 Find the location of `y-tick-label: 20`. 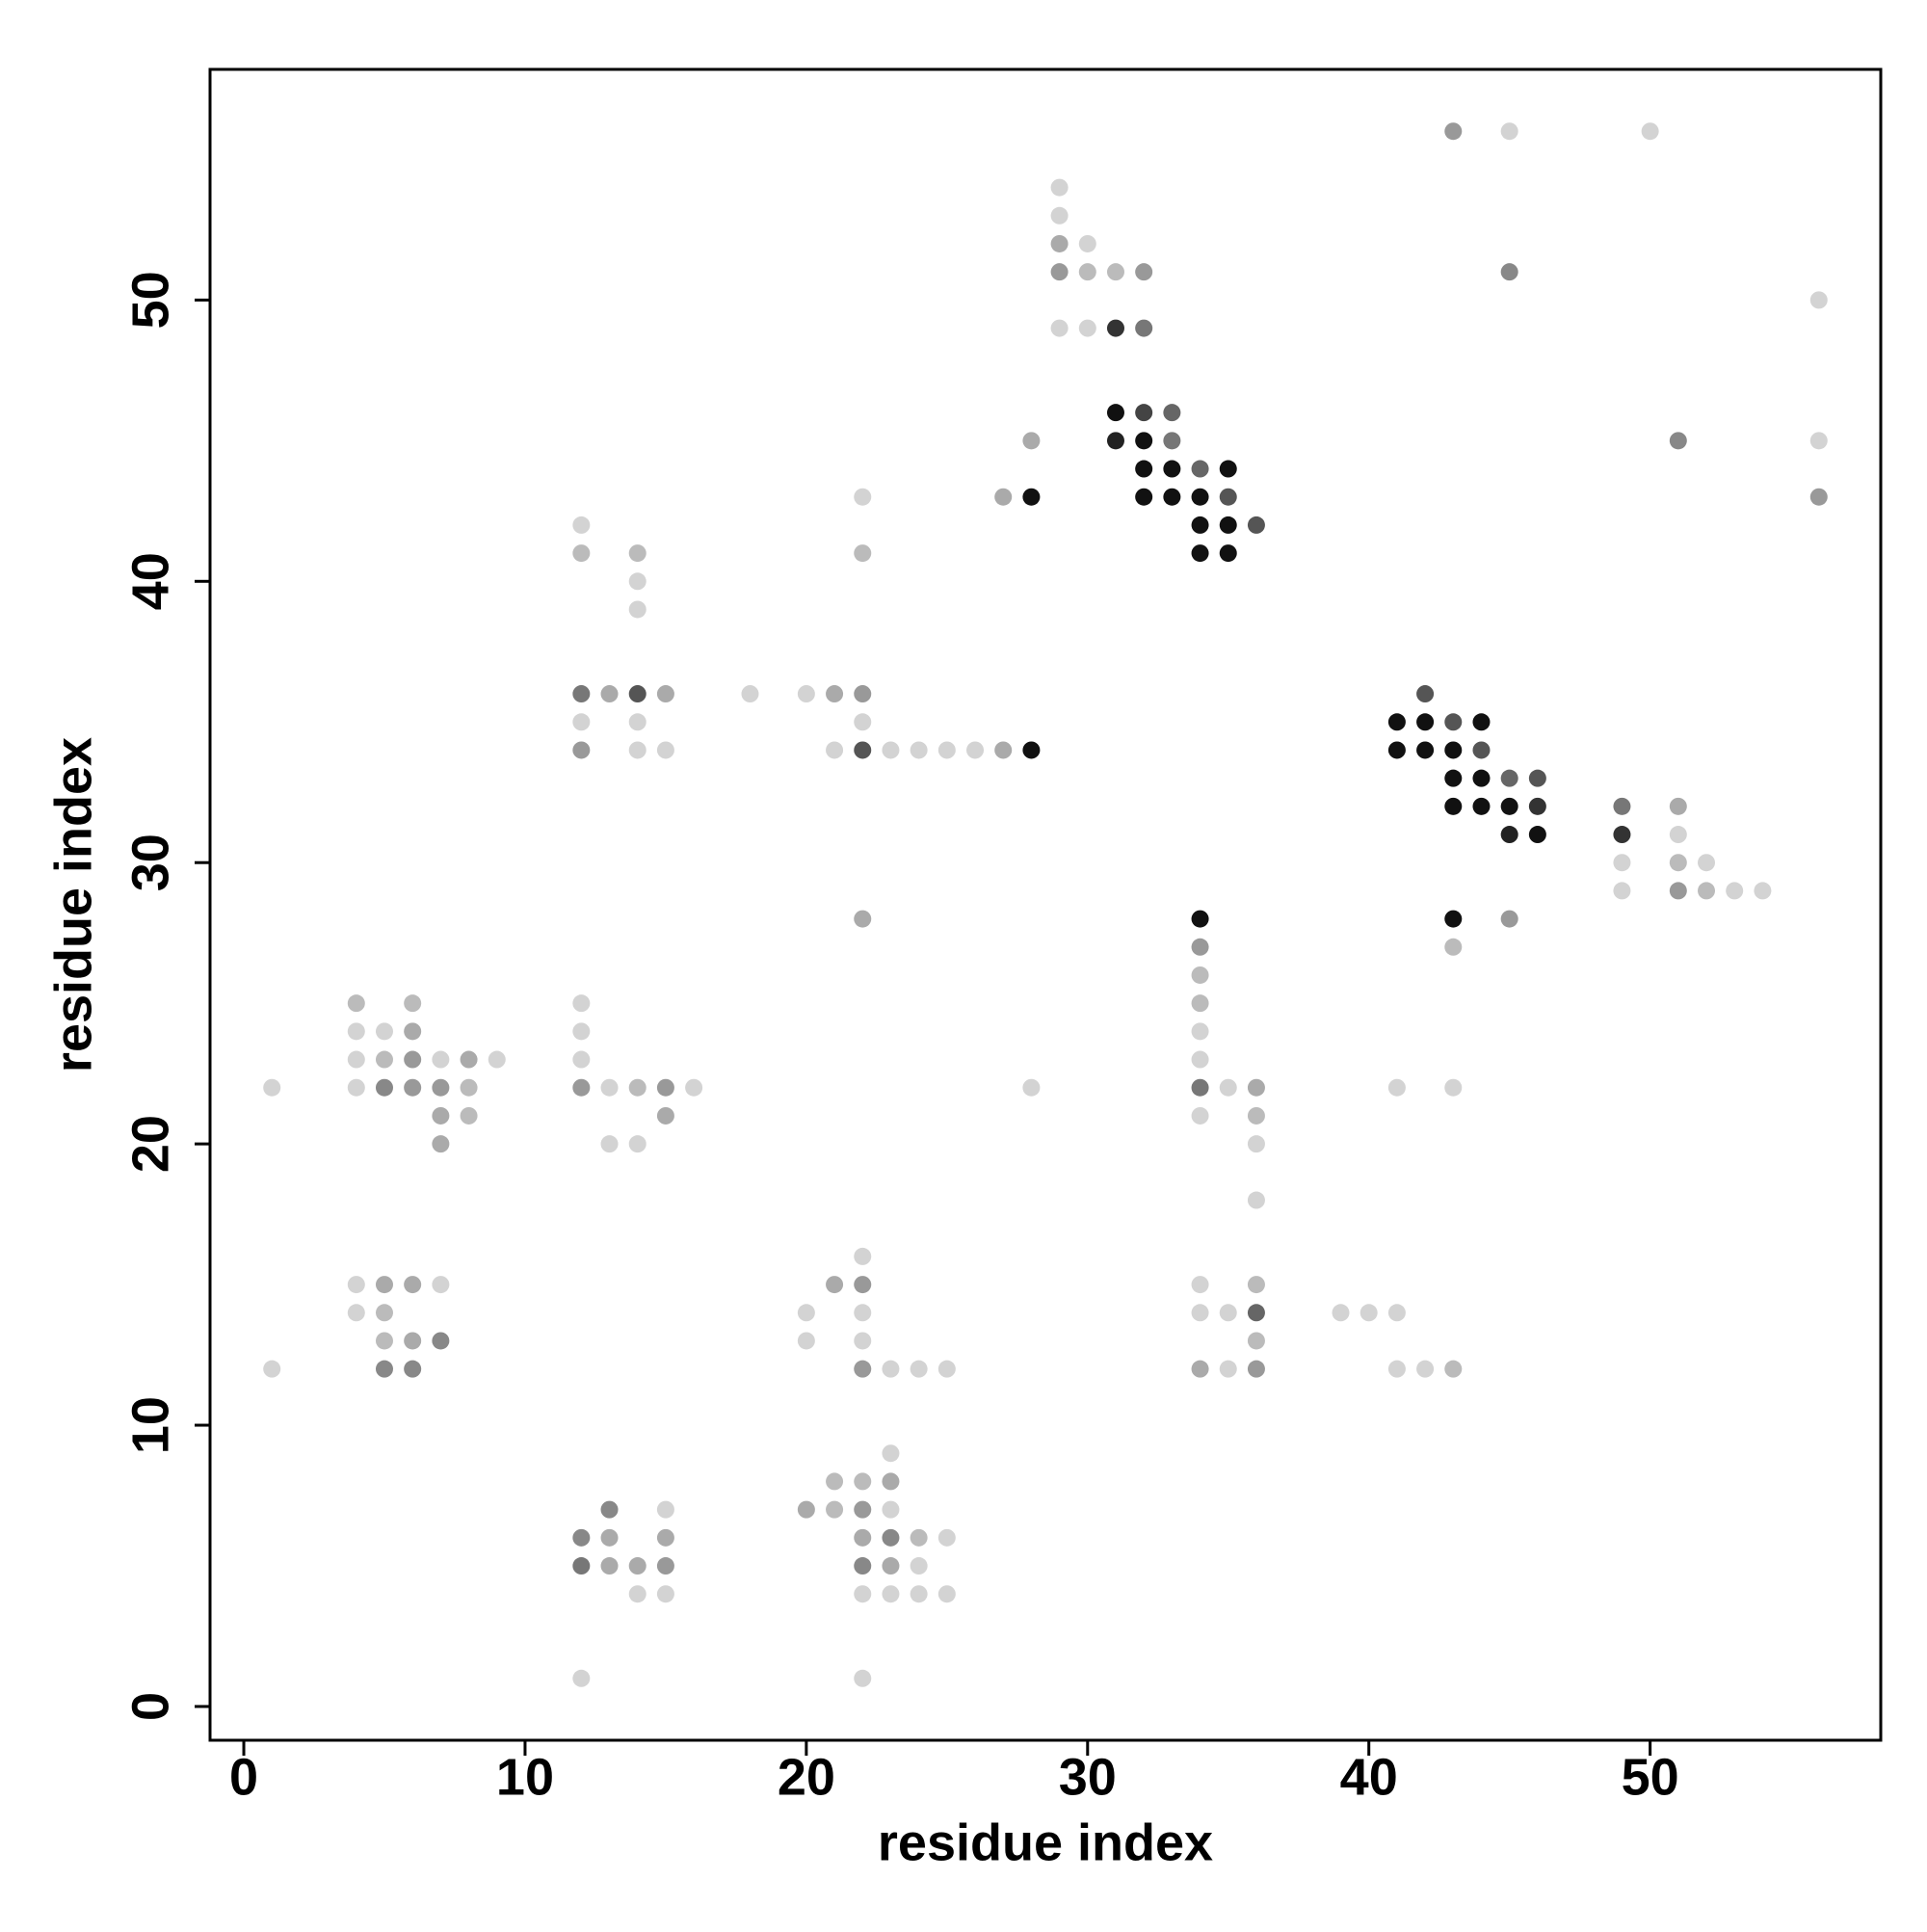

y-tick-label: 20 is located at coordinates (150, 1144).